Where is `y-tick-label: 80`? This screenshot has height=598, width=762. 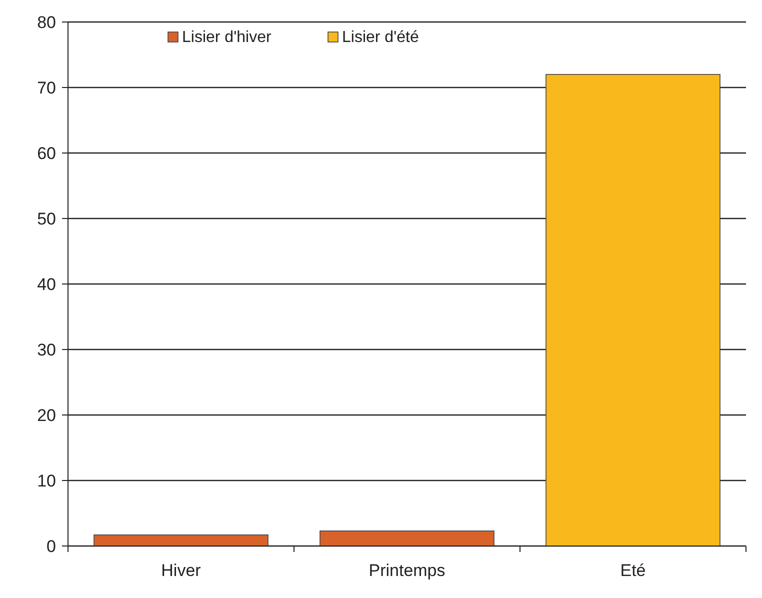
y-tick-label: 80 is located at coordinates (46, 22).